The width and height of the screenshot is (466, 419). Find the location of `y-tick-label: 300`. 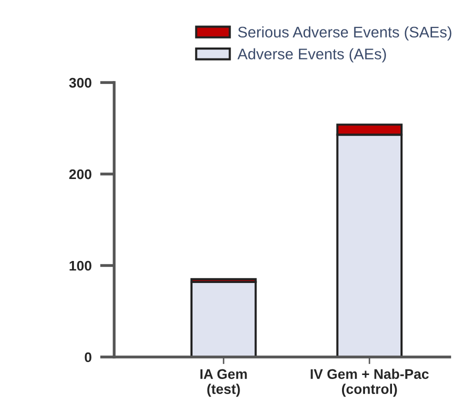

y-tick-label: 300 is located at coordinates (80, 83).